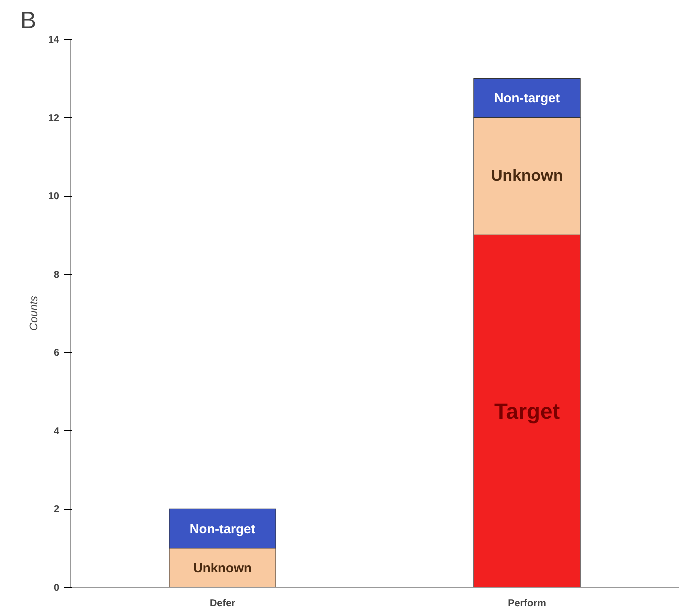 This screenshot has height=612, width=684. I want to click on y-tick-label: 0, so click(57, 588).